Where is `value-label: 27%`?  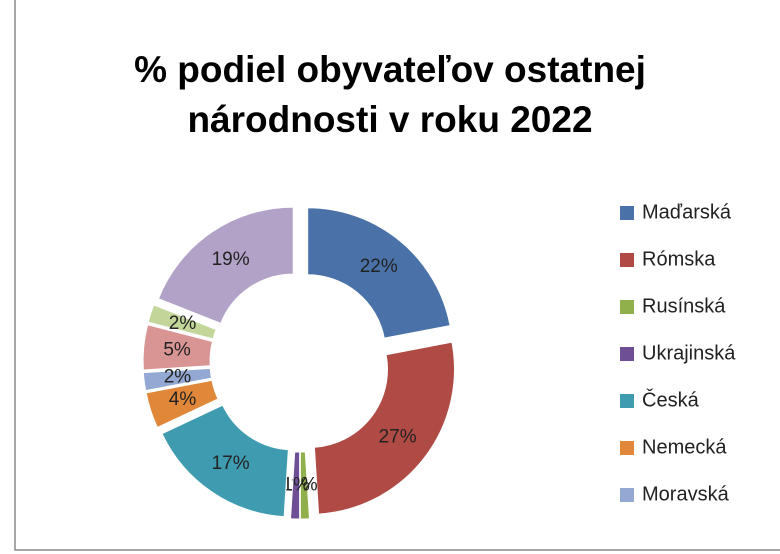 value-label: 27% is located at coordinates (398, 437).